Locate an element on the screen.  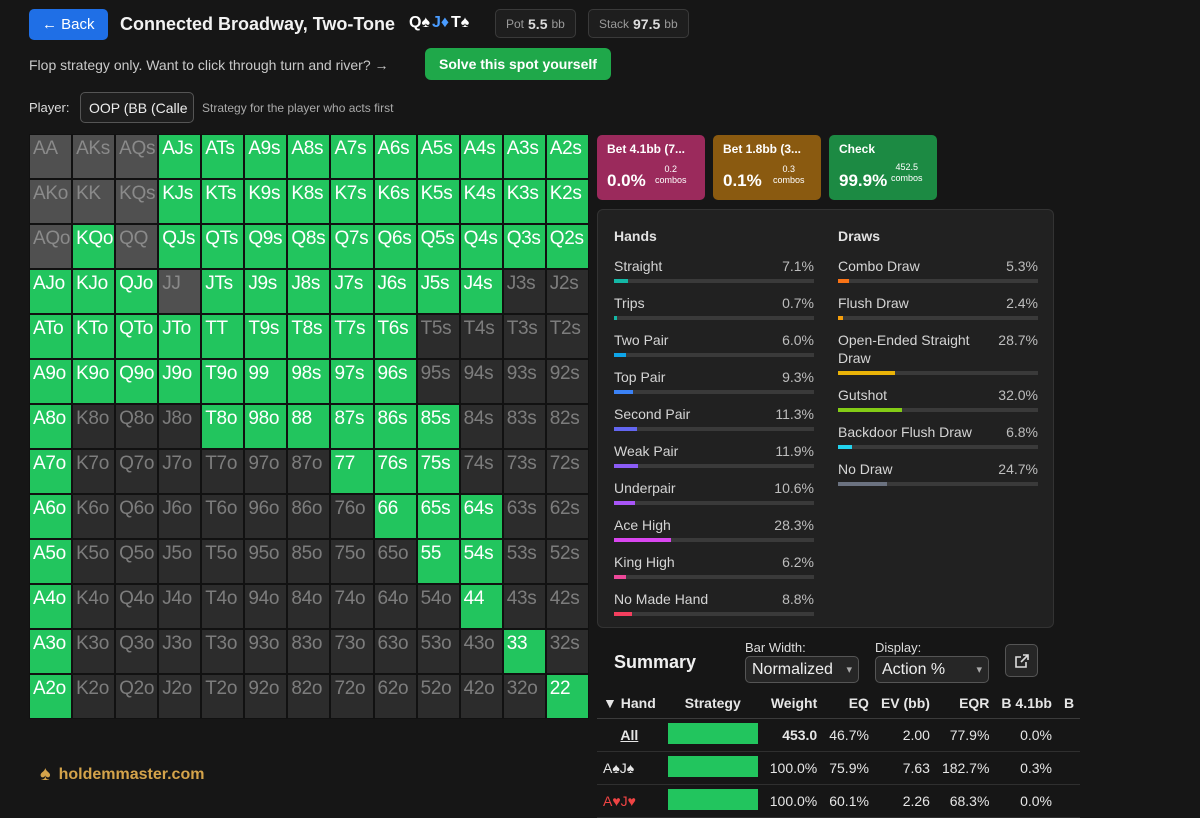
hand-cell-62s: 62s is located at coordinates (567, 516).